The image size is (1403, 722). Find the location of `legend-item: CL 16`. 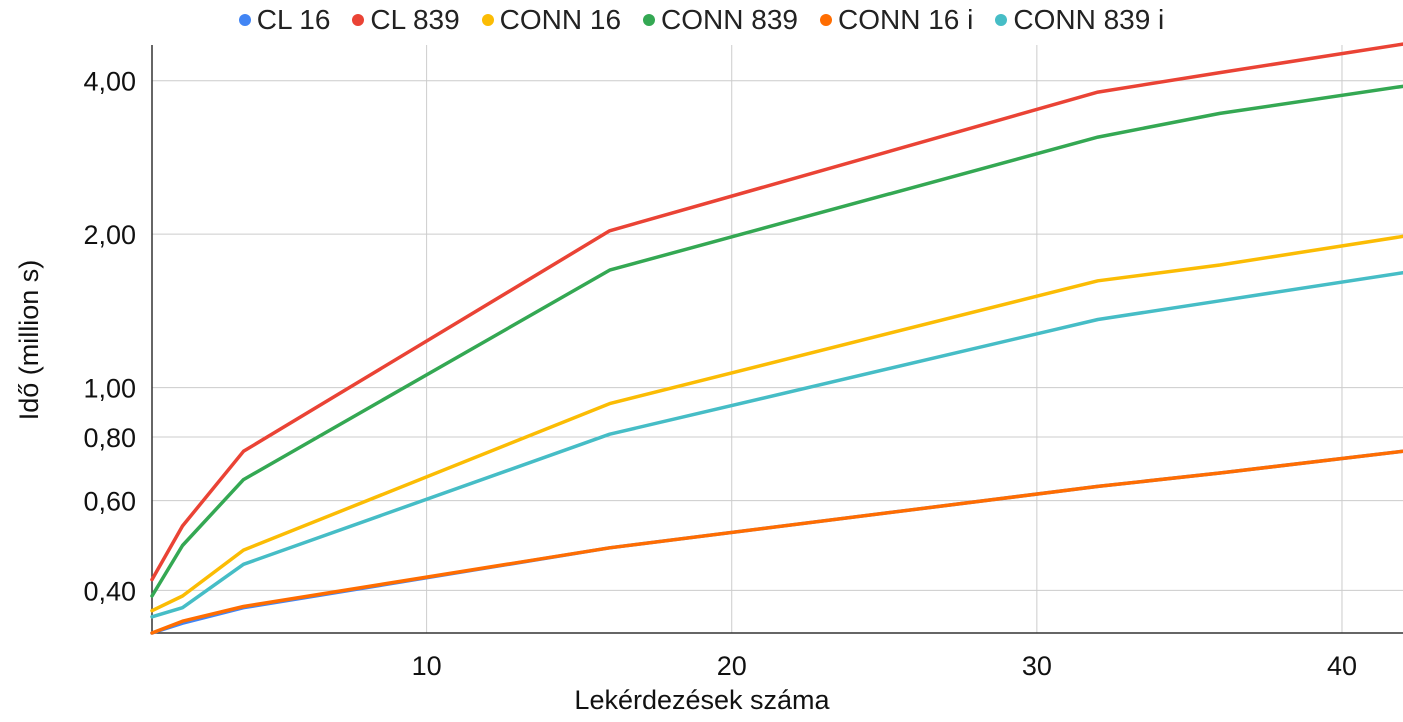

legend-item: CL 16 is located at coordinates (284, 20).